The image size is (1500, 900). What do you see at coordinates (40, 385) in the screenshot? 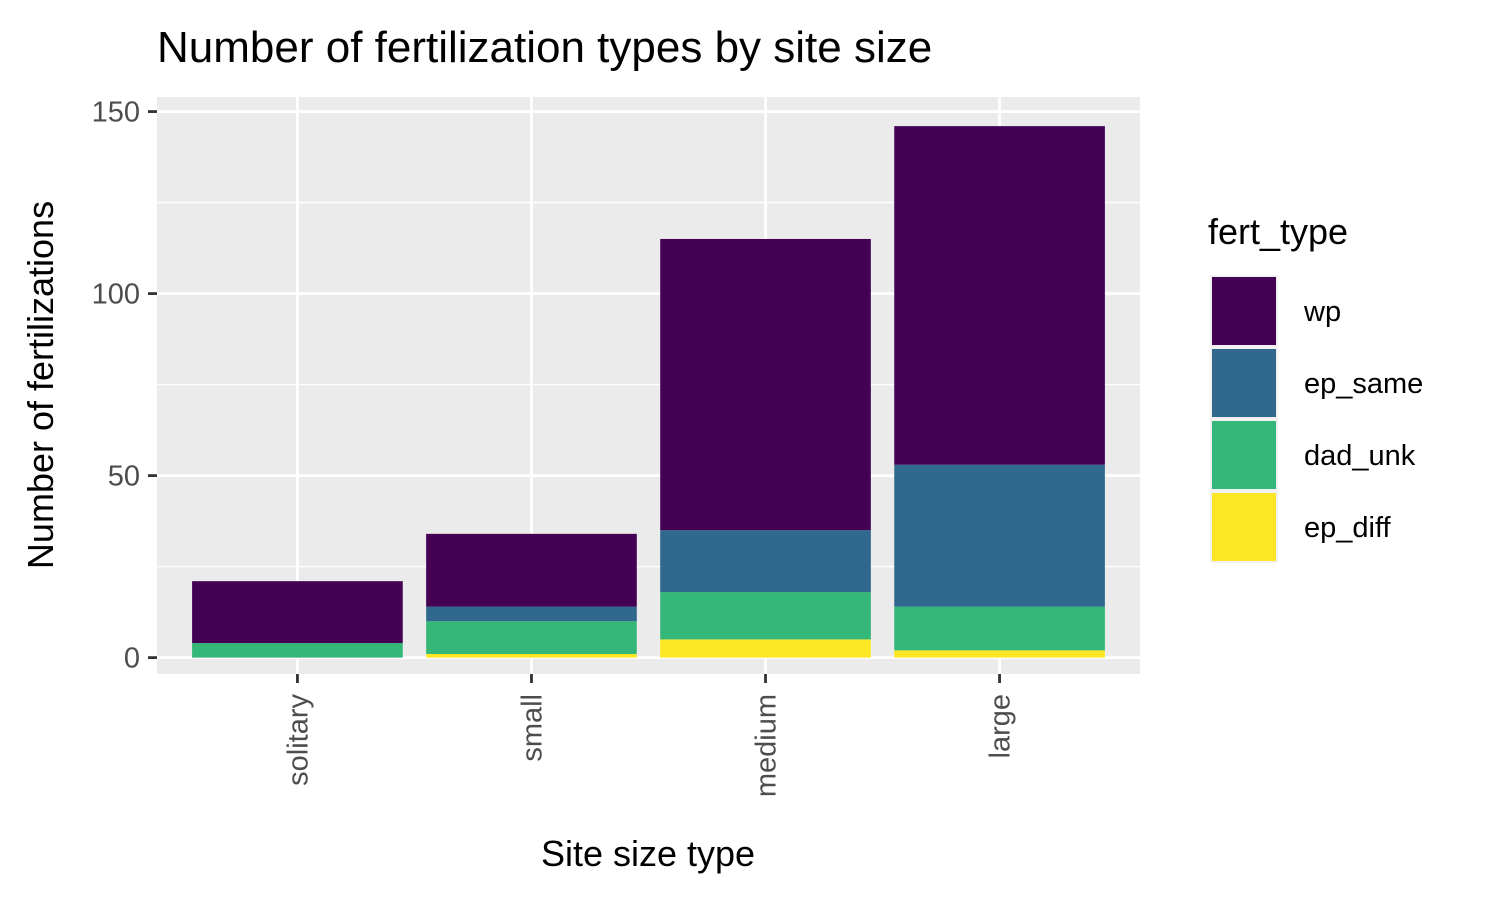
I see `y-axis-title: Number of fertilizations` at bounding box center [40, 385].